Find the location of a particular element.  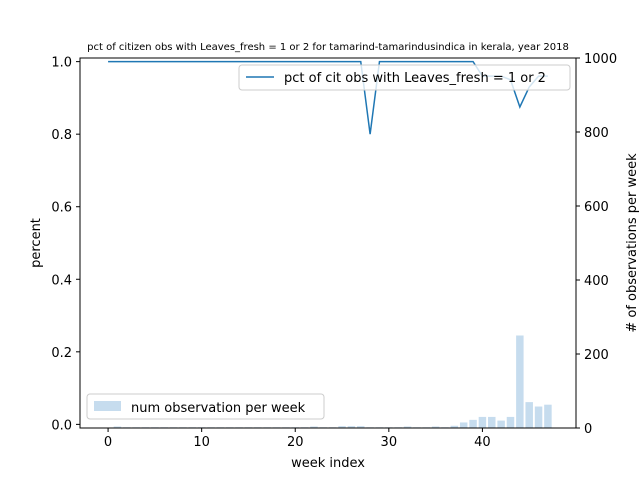

legend-bar-box is located at coordinates (205, 406).